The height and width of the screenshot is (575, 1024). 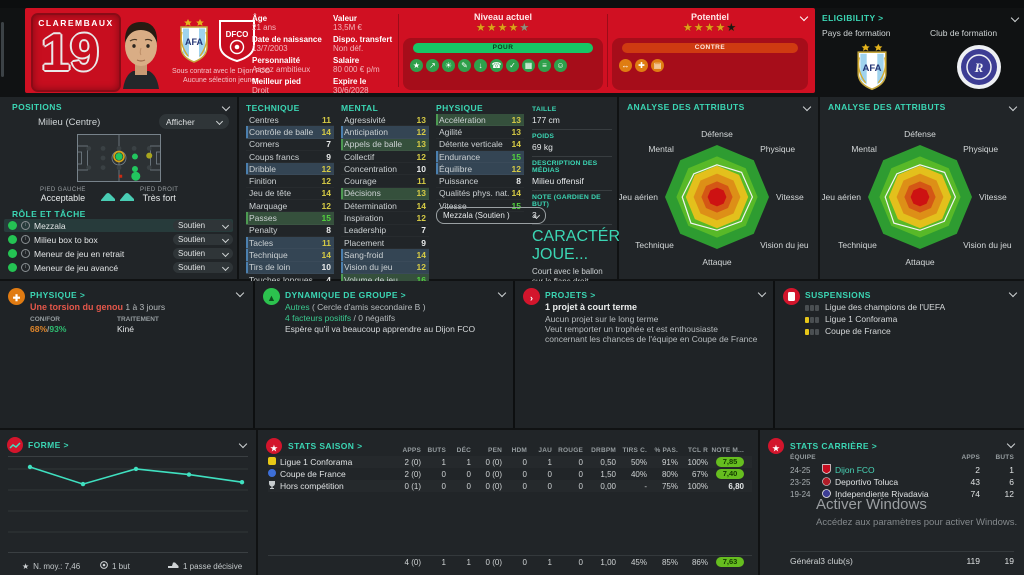 I want to click on eligibility-title: ELIGIBILITY >, so click(x=853, y=18).